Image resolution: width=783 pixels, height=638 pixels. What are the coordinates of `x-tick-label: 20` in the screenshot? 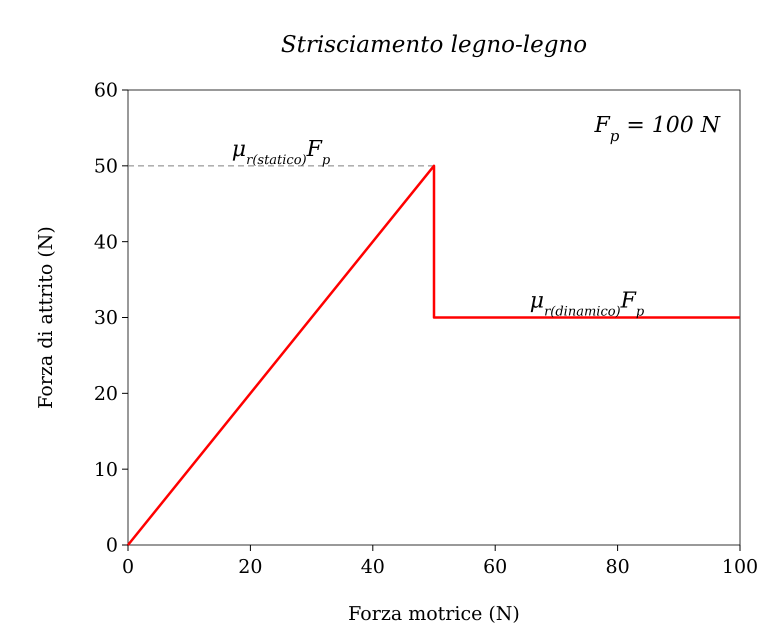 It's located at (250, 567).